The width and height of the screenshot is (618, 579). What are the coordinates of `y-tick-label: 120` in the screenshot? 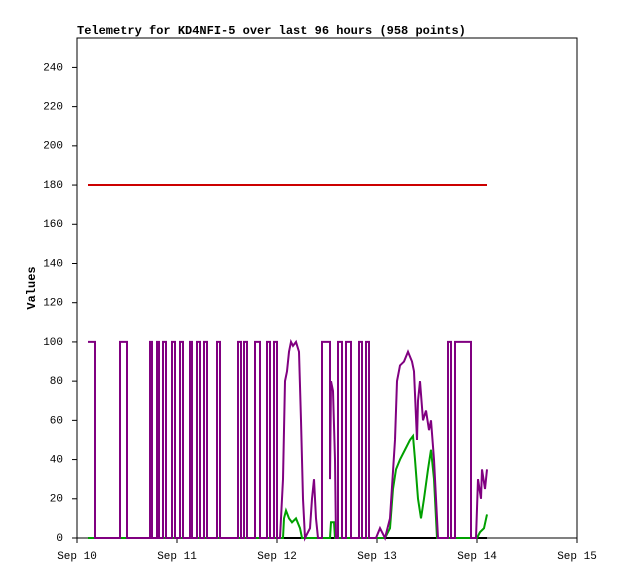 It's located at (53, 304).